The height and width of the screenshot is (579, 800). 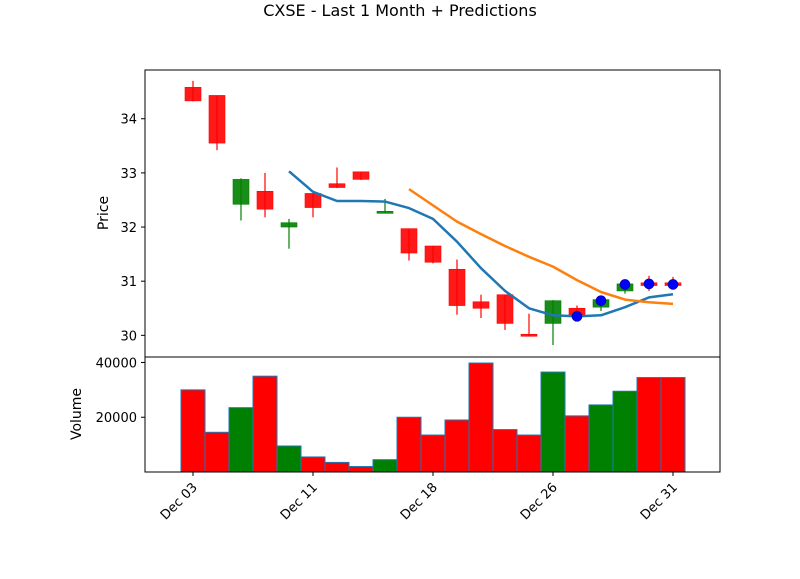 I want to click on sma-long-line, so click(x=541, y=247).